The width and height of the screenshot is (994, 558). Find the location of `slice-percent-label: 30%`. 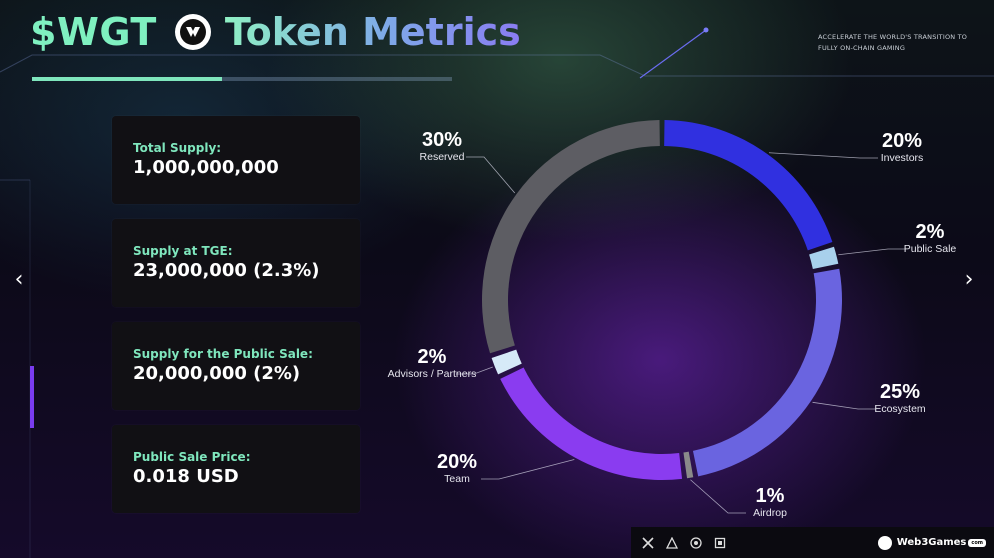

slice-percent-label: 30% is located at coordinates (442, 140).